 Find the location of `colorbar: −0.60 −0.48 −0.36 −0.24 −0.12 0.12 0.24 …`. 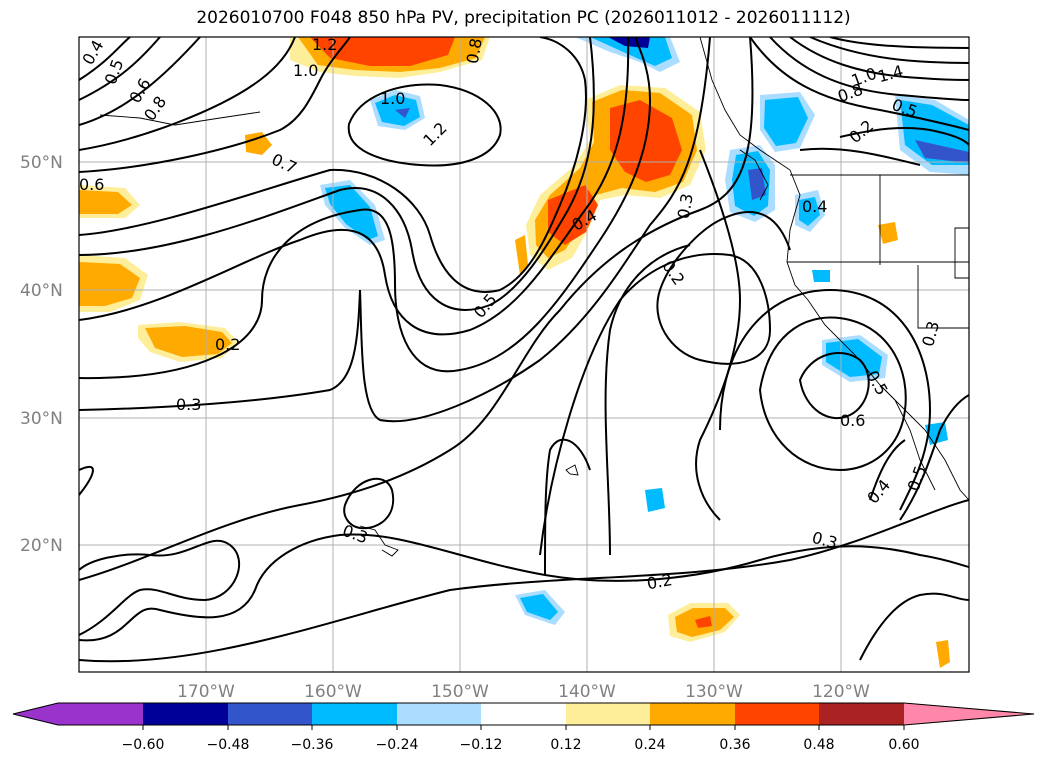

colorbar: −0.60 −0.48 −0.36 −0.24 −0.12 0.12 0.24 … is located at coordinates (523, 727).